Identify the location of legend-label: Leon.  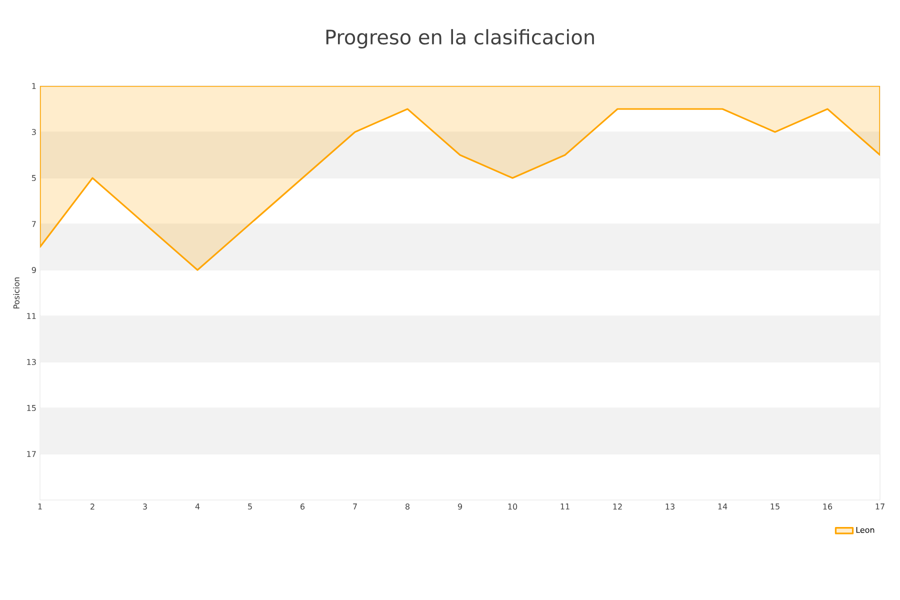
(865, 529).